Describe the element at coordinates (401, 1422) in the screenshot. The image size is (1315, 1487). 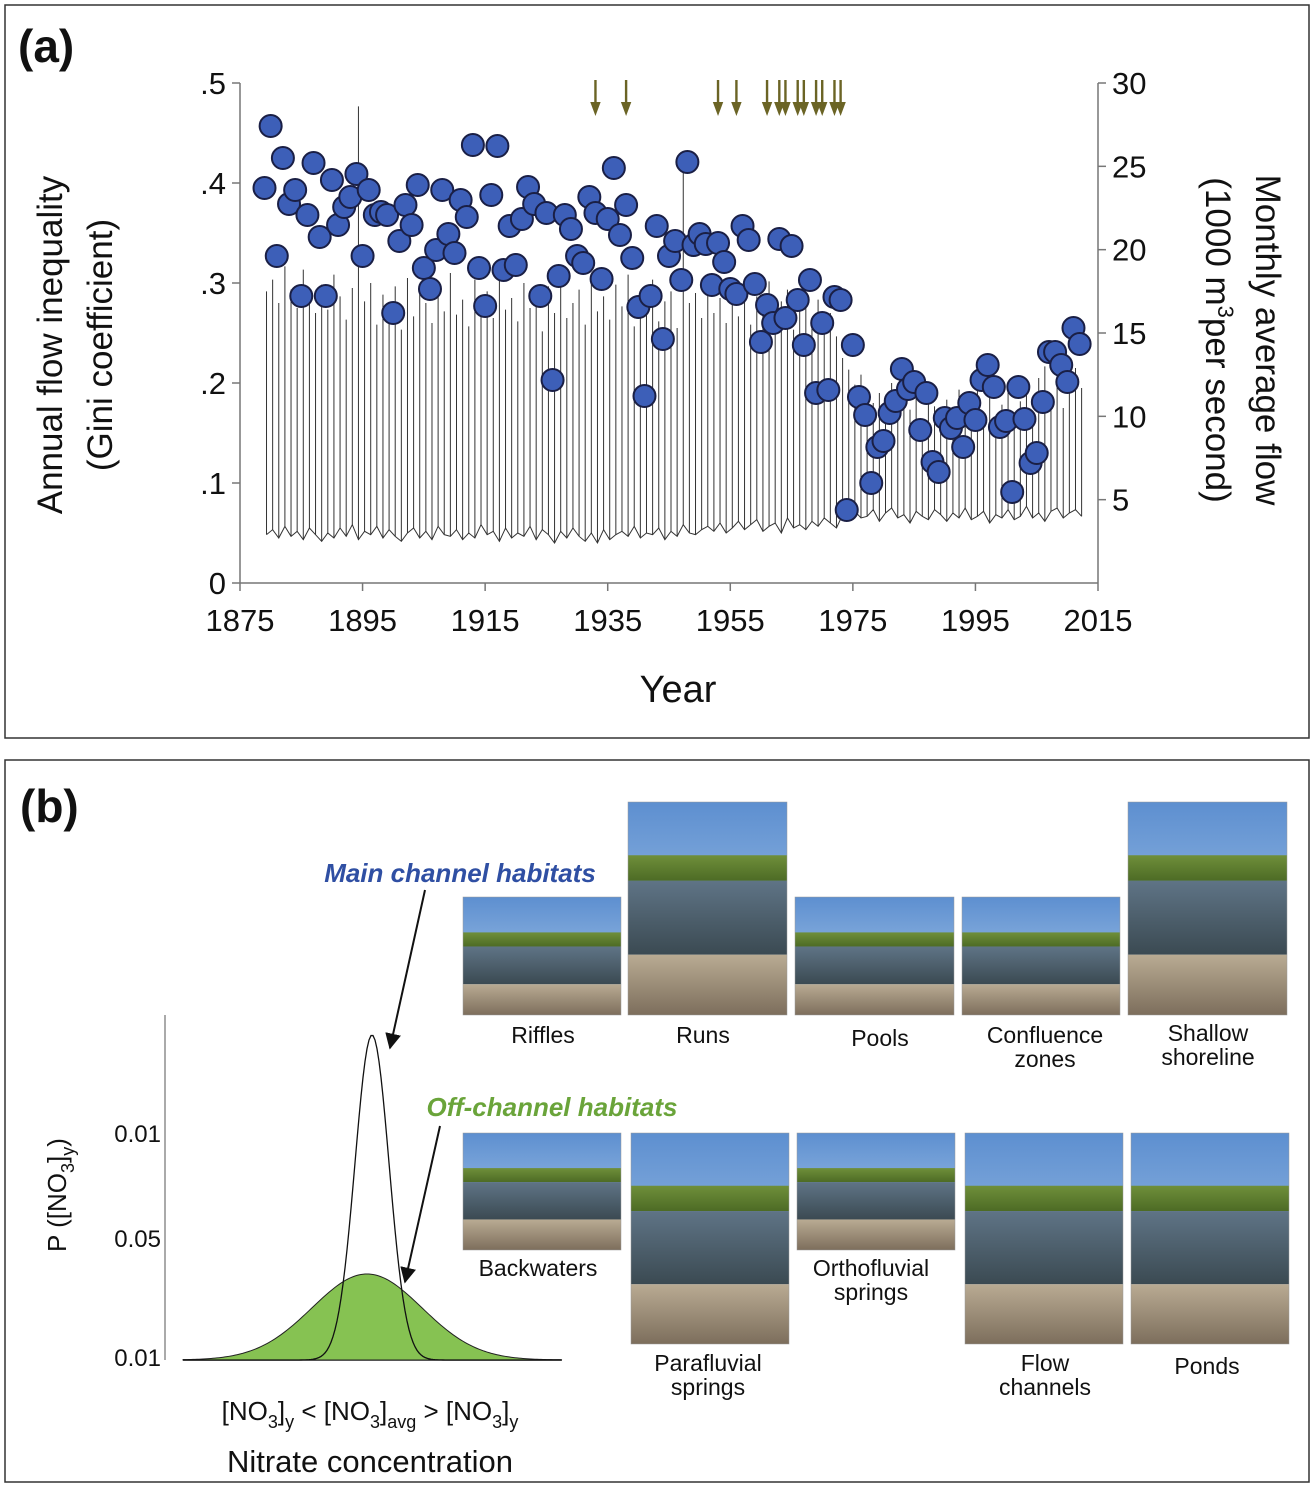
I see `label-part: avg` at that location.